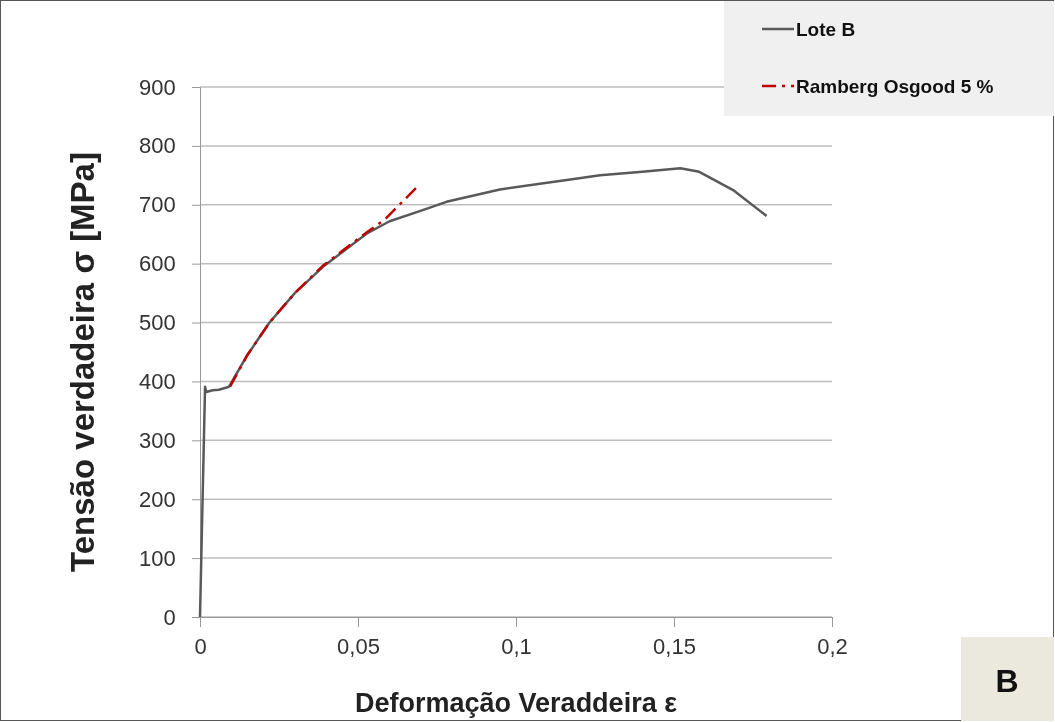 The height and width of the screenshot is (722, 1055). I want to click on y-tick-label: 400, so click(157, 381).